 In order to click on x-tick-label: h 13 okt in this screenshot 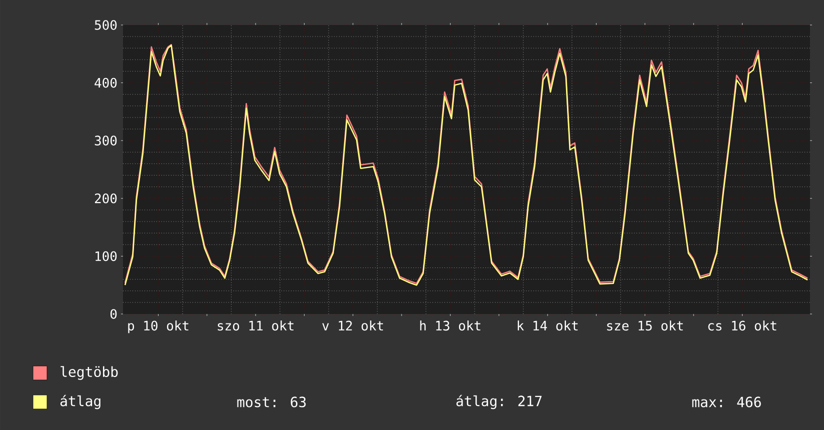, I will do `click(450, 325)`.